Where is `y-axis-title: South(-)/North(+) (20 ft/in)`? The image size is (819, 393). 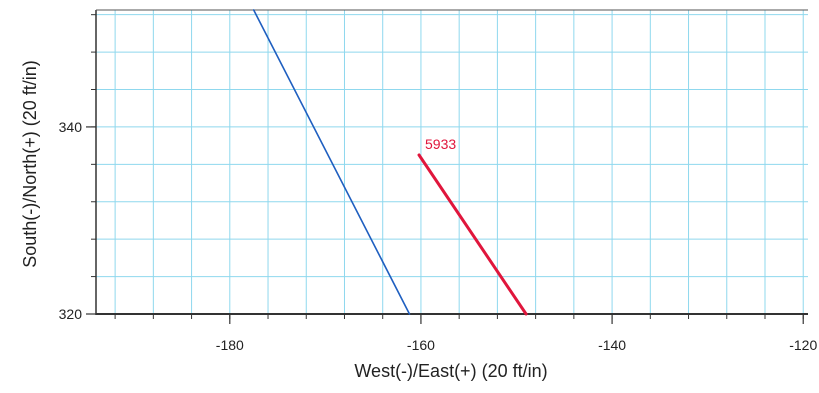 y-axis-title: South(-)/North(+) (20 ft/in) is located at coordinates (30, 164).